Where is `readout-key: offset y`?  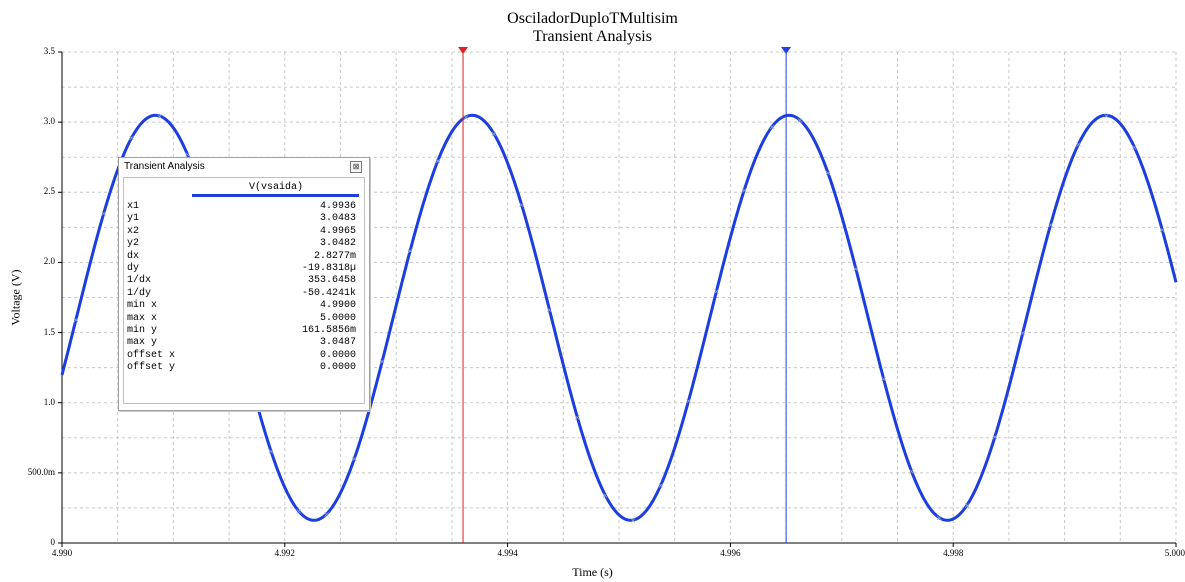 readout-key: offset y is located at coordinates (151, 368).